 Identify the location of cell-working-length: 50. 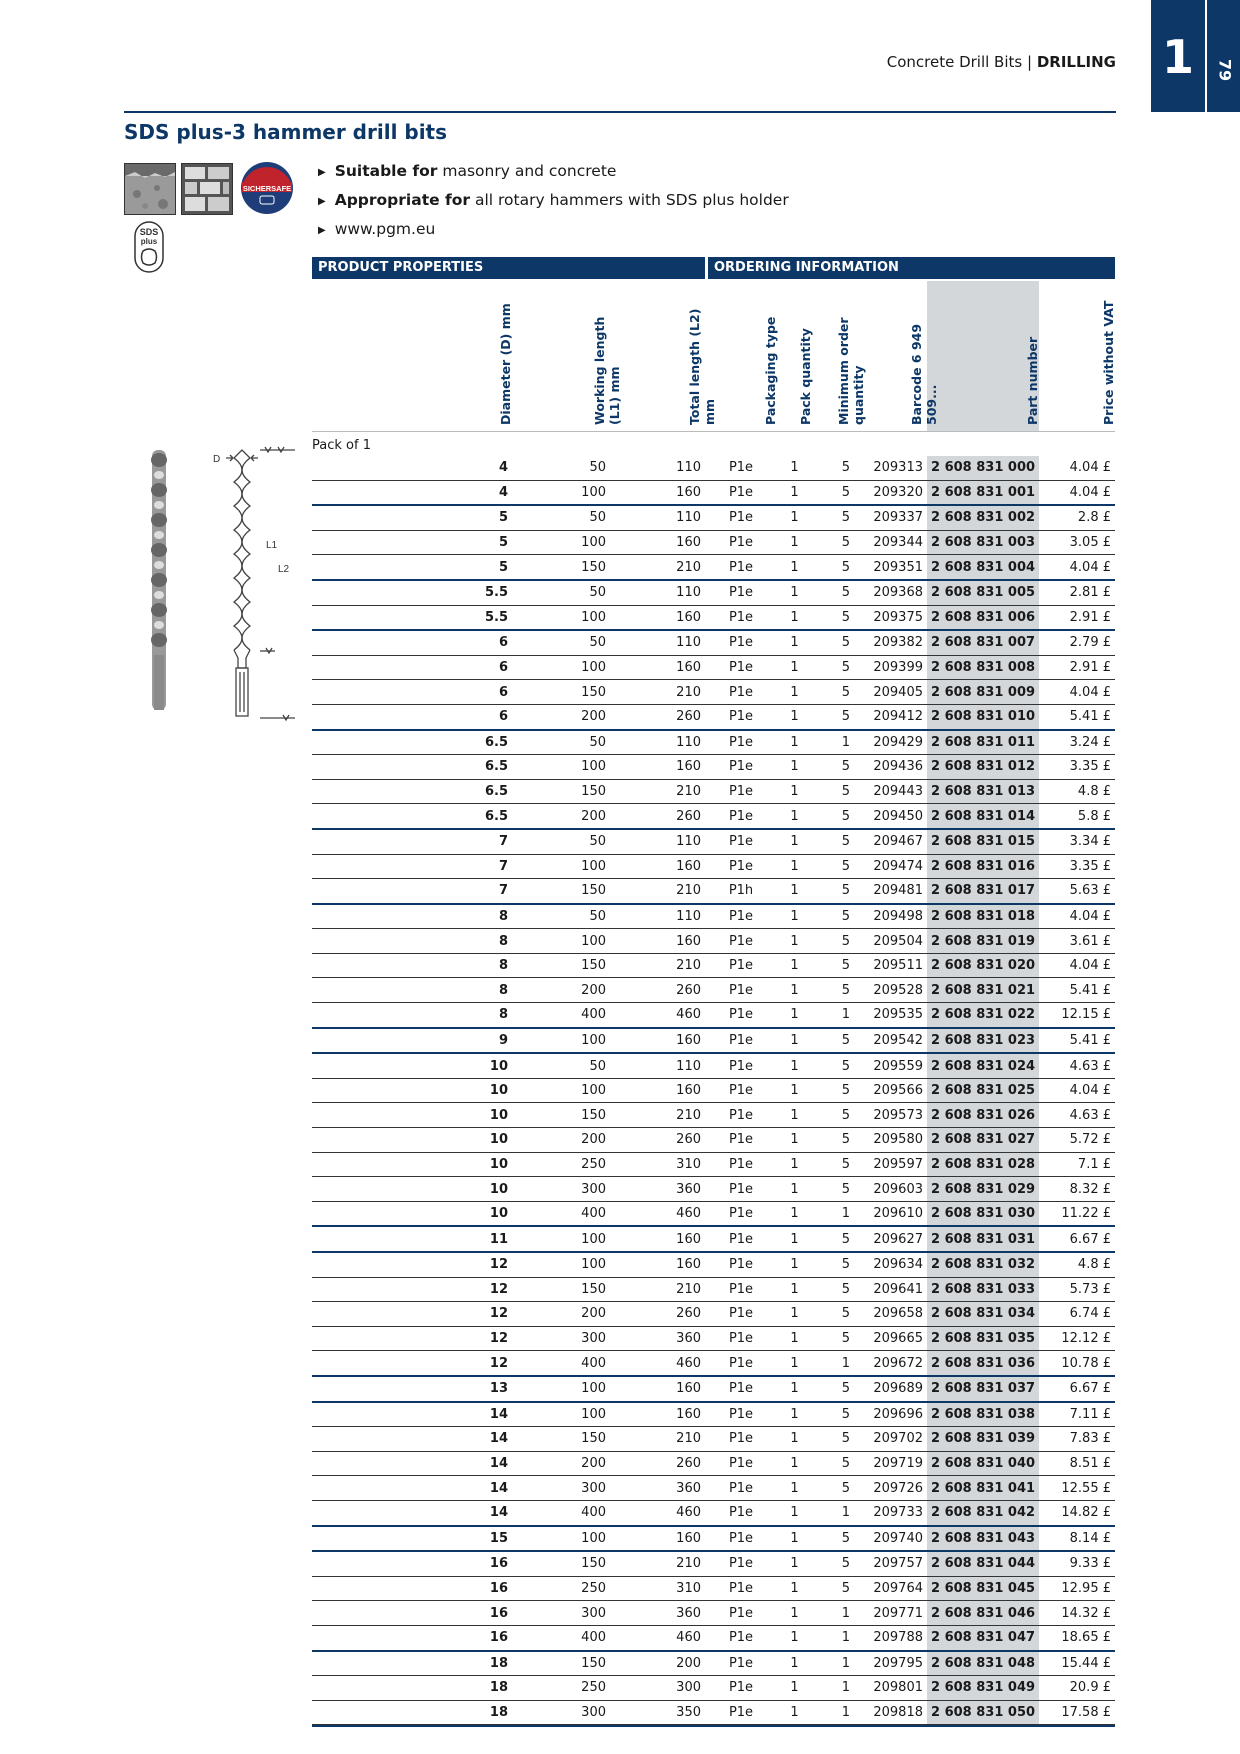
(561, 592).